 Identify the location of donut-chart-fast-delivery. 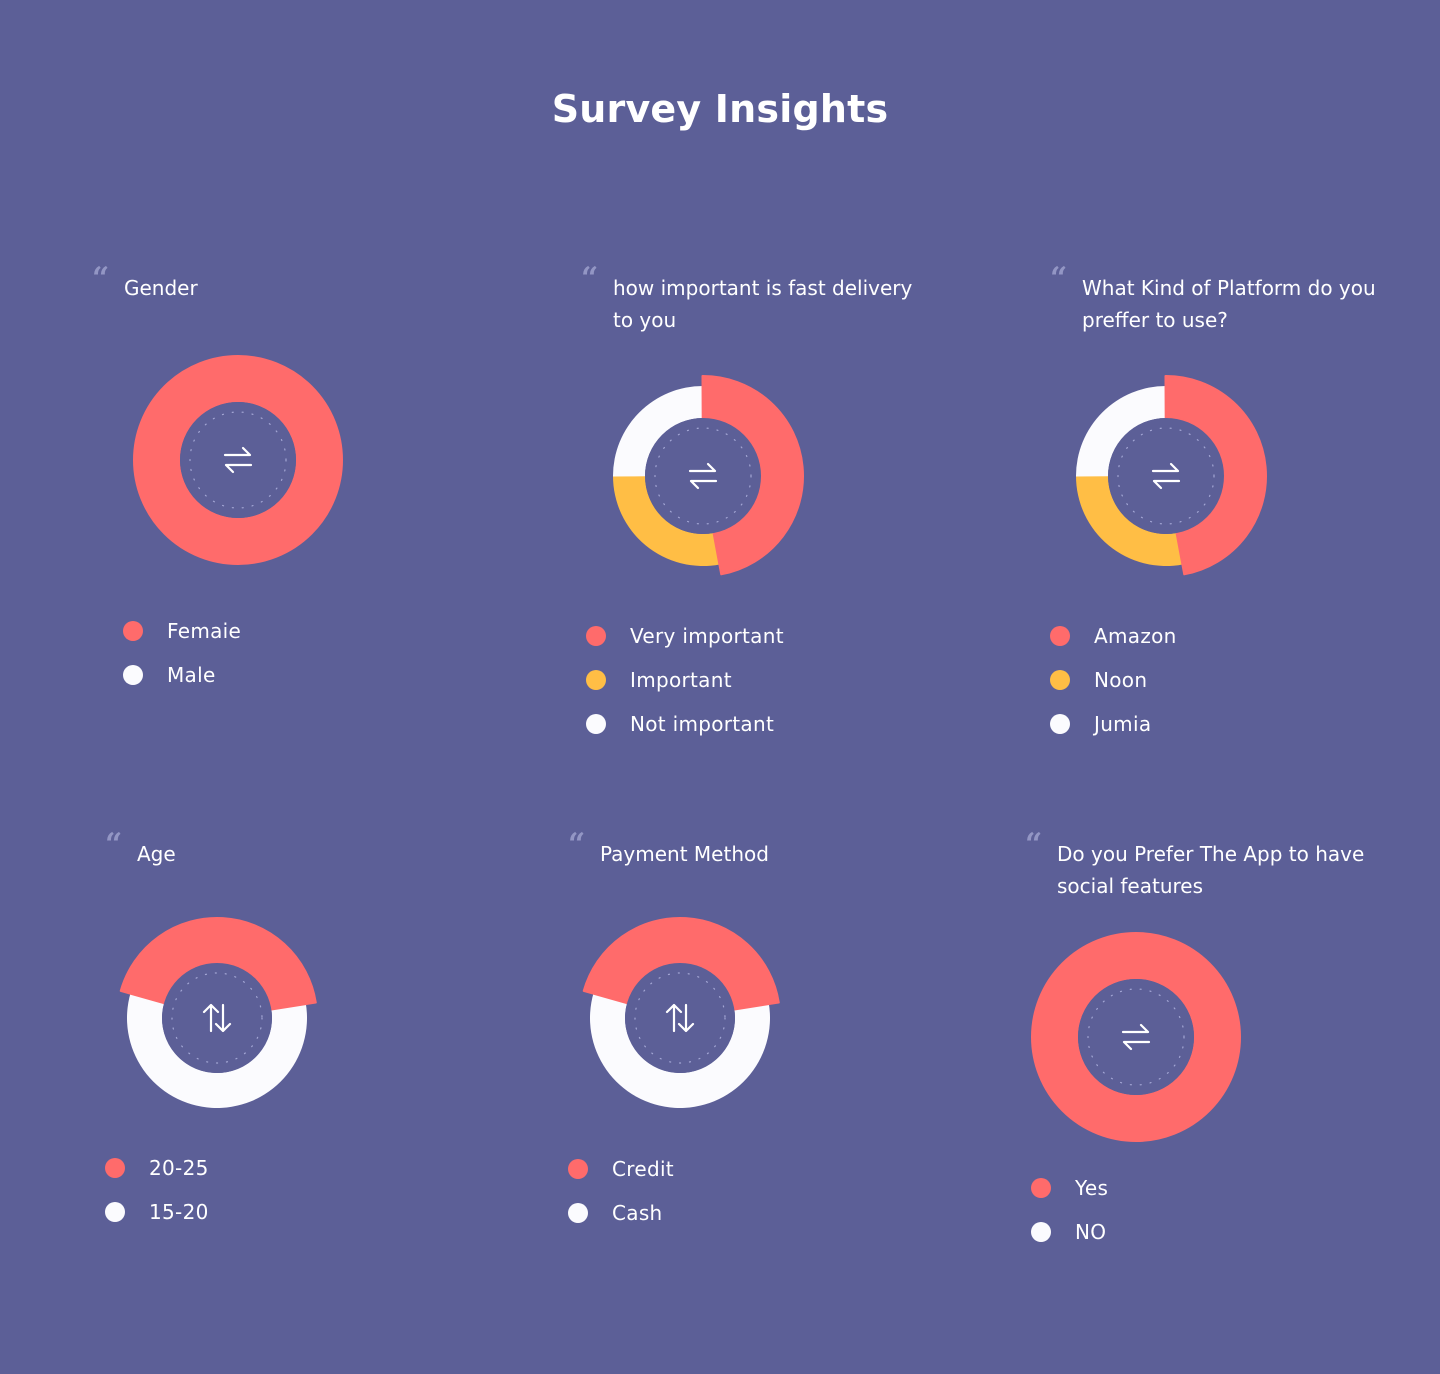
(708, 475).